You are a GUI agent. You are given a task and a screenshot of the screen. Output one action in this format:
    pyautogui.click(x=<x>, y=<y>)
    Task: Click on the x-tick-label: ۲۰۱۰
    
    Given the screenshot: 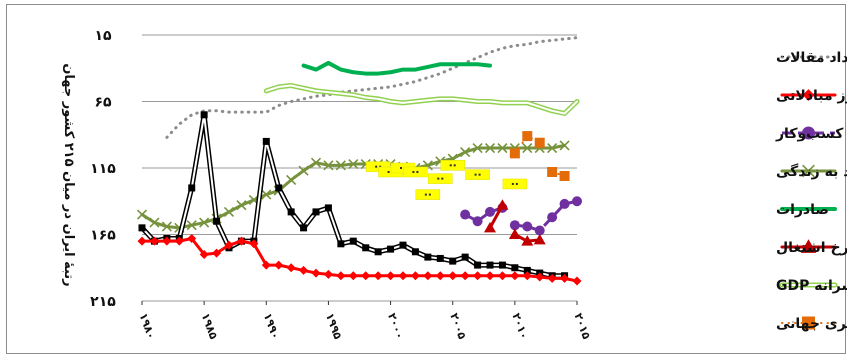 What is the action you would take?
    pyautogui.click(x=519, y=326)
    